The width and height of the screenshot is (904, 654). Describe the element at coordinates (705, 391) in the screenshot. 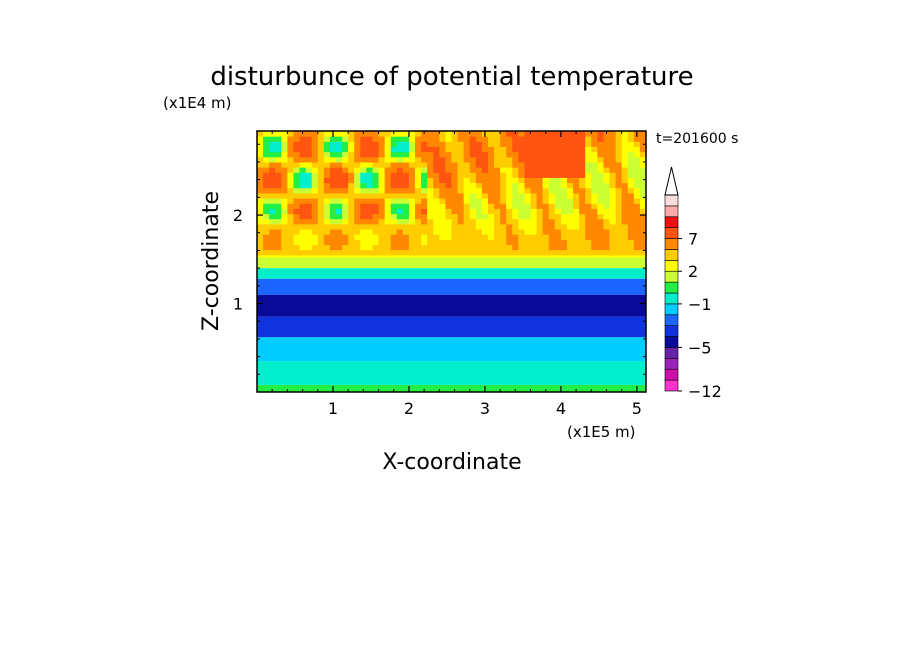

I see `colorbar-tick-label: −12` at that location.